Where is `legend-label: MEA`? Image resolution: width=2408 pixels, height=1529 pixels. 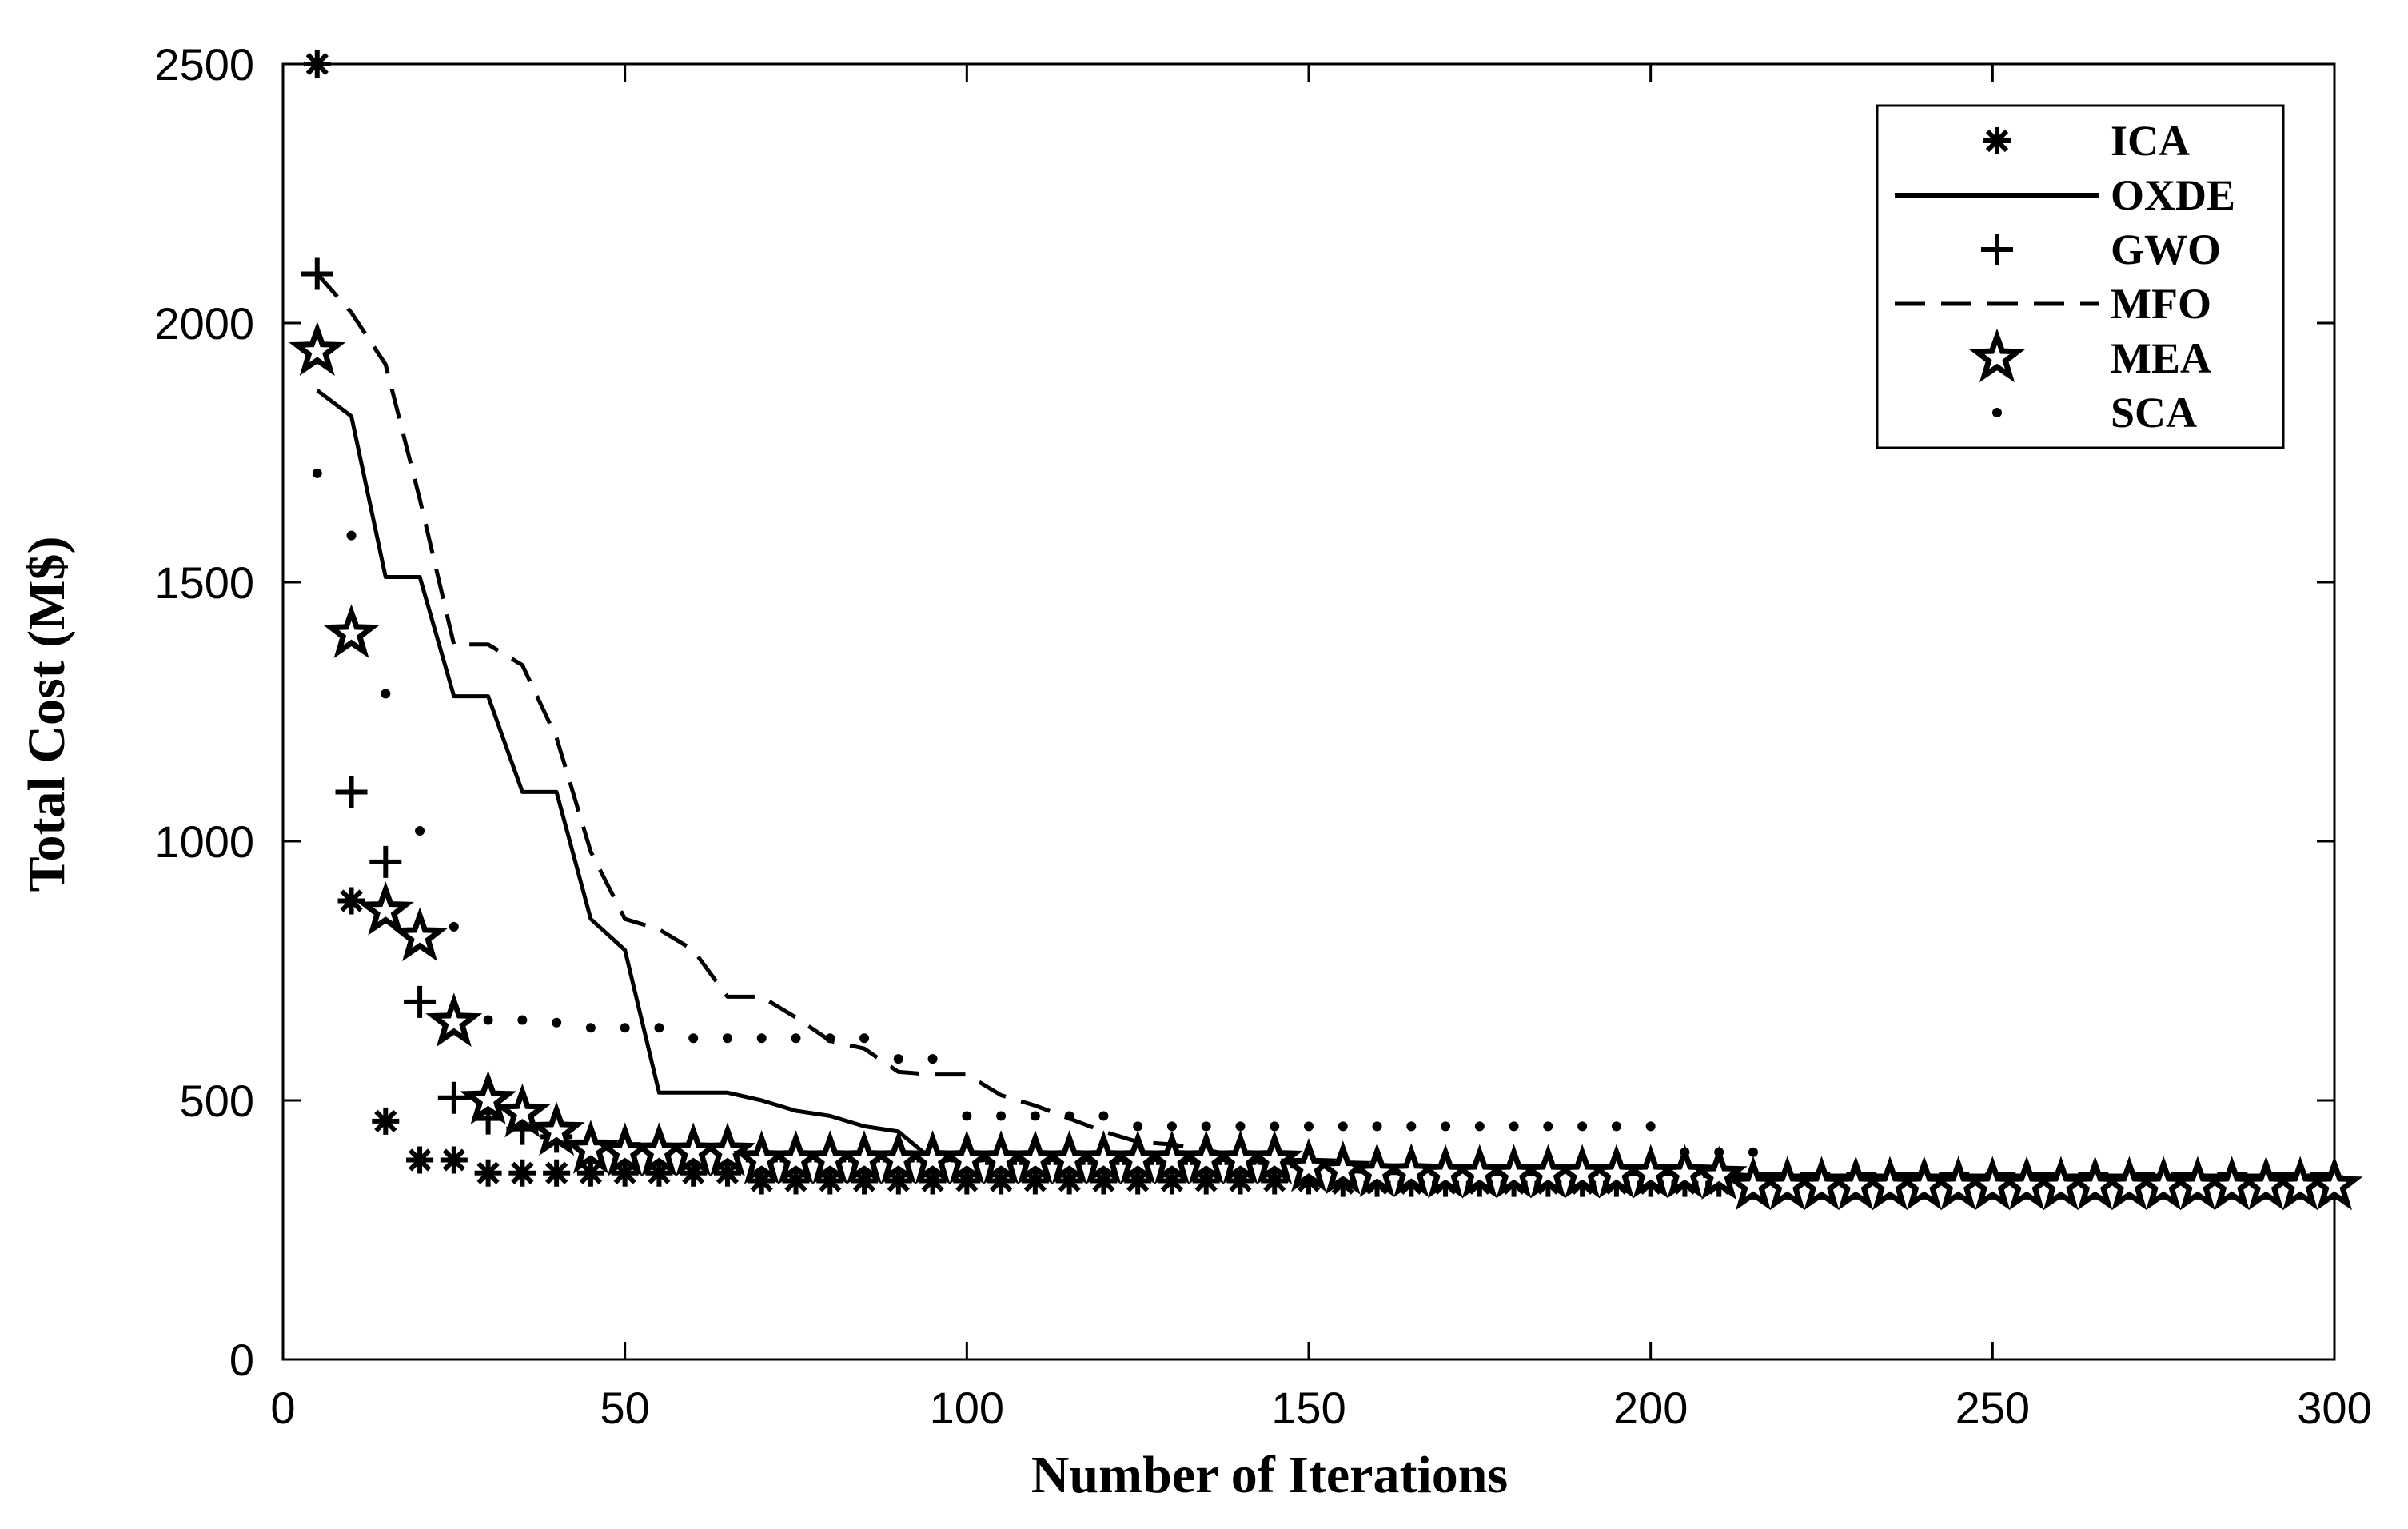 legend-label: MEA is located at coordinates (2161, 358).